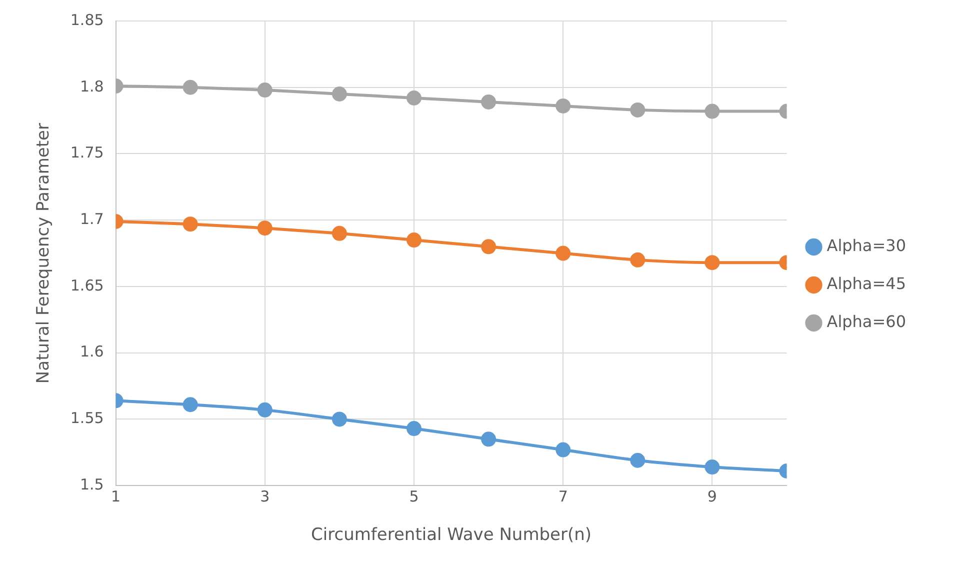 The height and width of the screenshot is (580, 956). I want to click on x-axis-title: Circumferential Wave Number(n), so click(451, 535).